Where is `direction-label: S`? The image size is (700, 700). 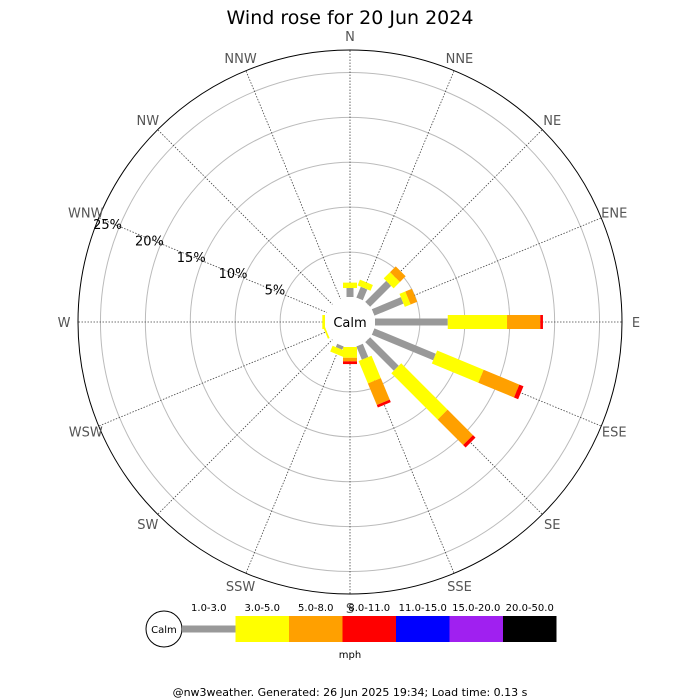 direction-label: S is located at coordinates (350, 609).